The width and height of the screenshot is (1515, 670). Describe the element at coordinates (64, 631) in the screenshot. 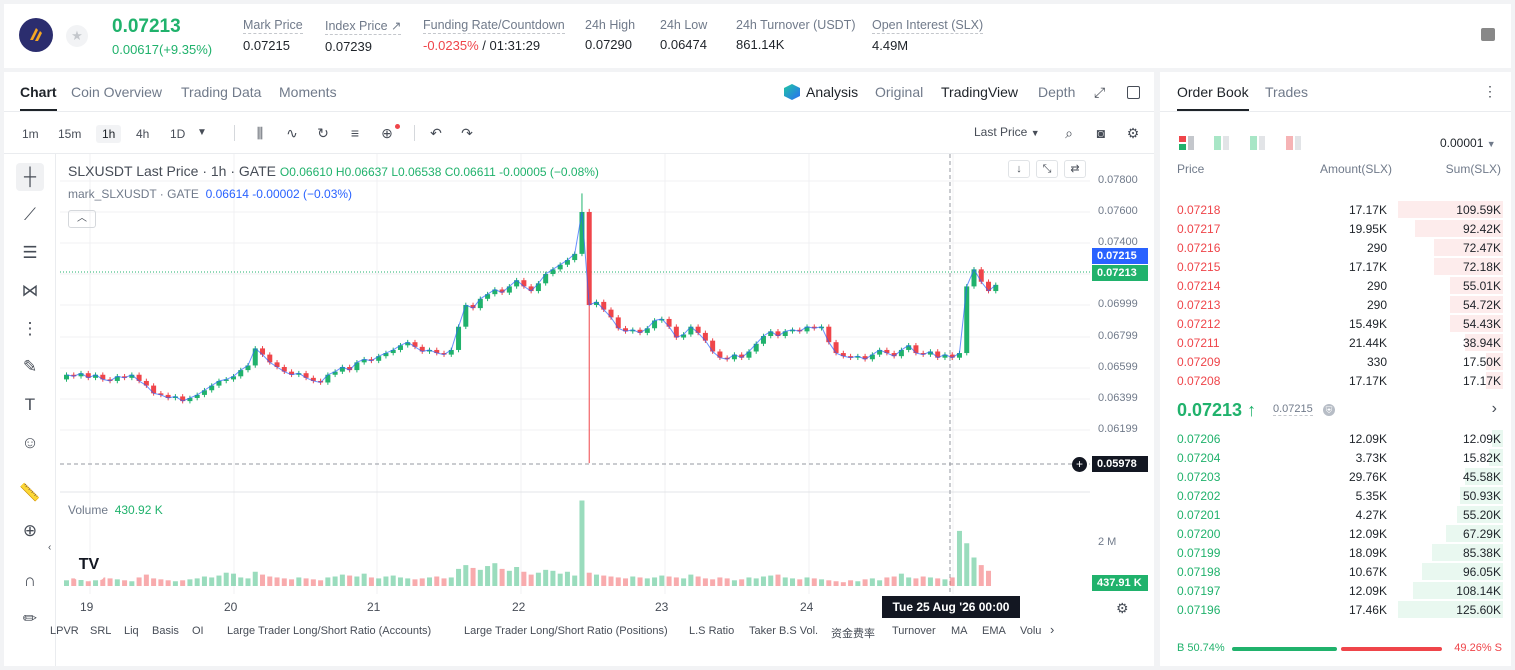

I see `indicator-item: LPVR` at that location.